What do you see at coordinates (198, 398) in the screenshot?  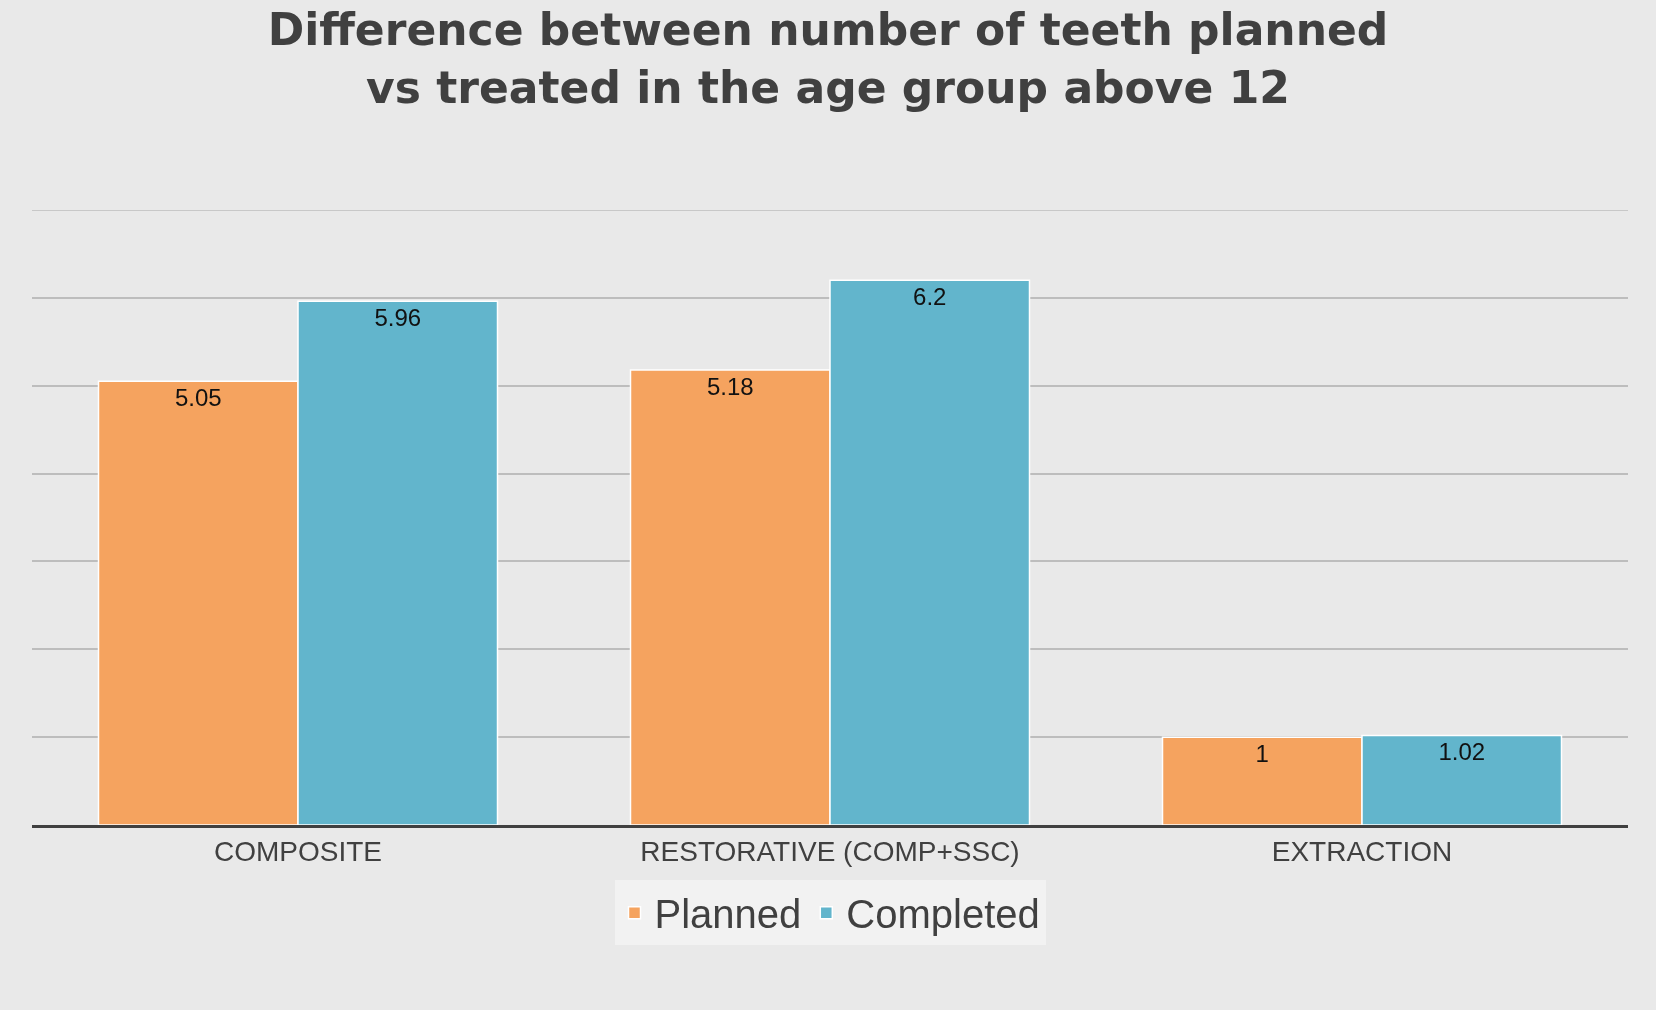 I see `data-label: 5.05` at bounding box center [198, 398].